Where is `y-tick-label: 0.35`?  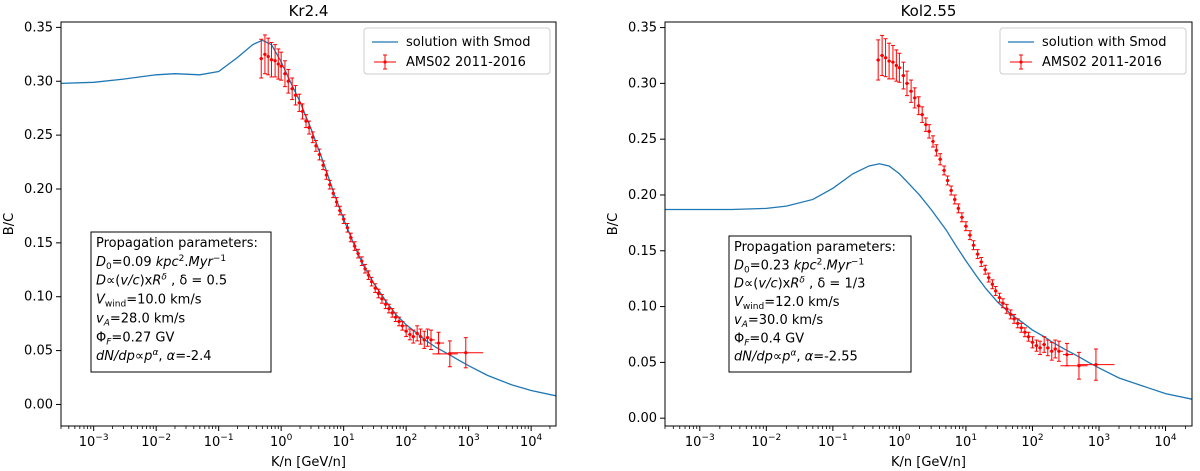 y-tick-label: 0.35 is located at coordinates (38, 27).